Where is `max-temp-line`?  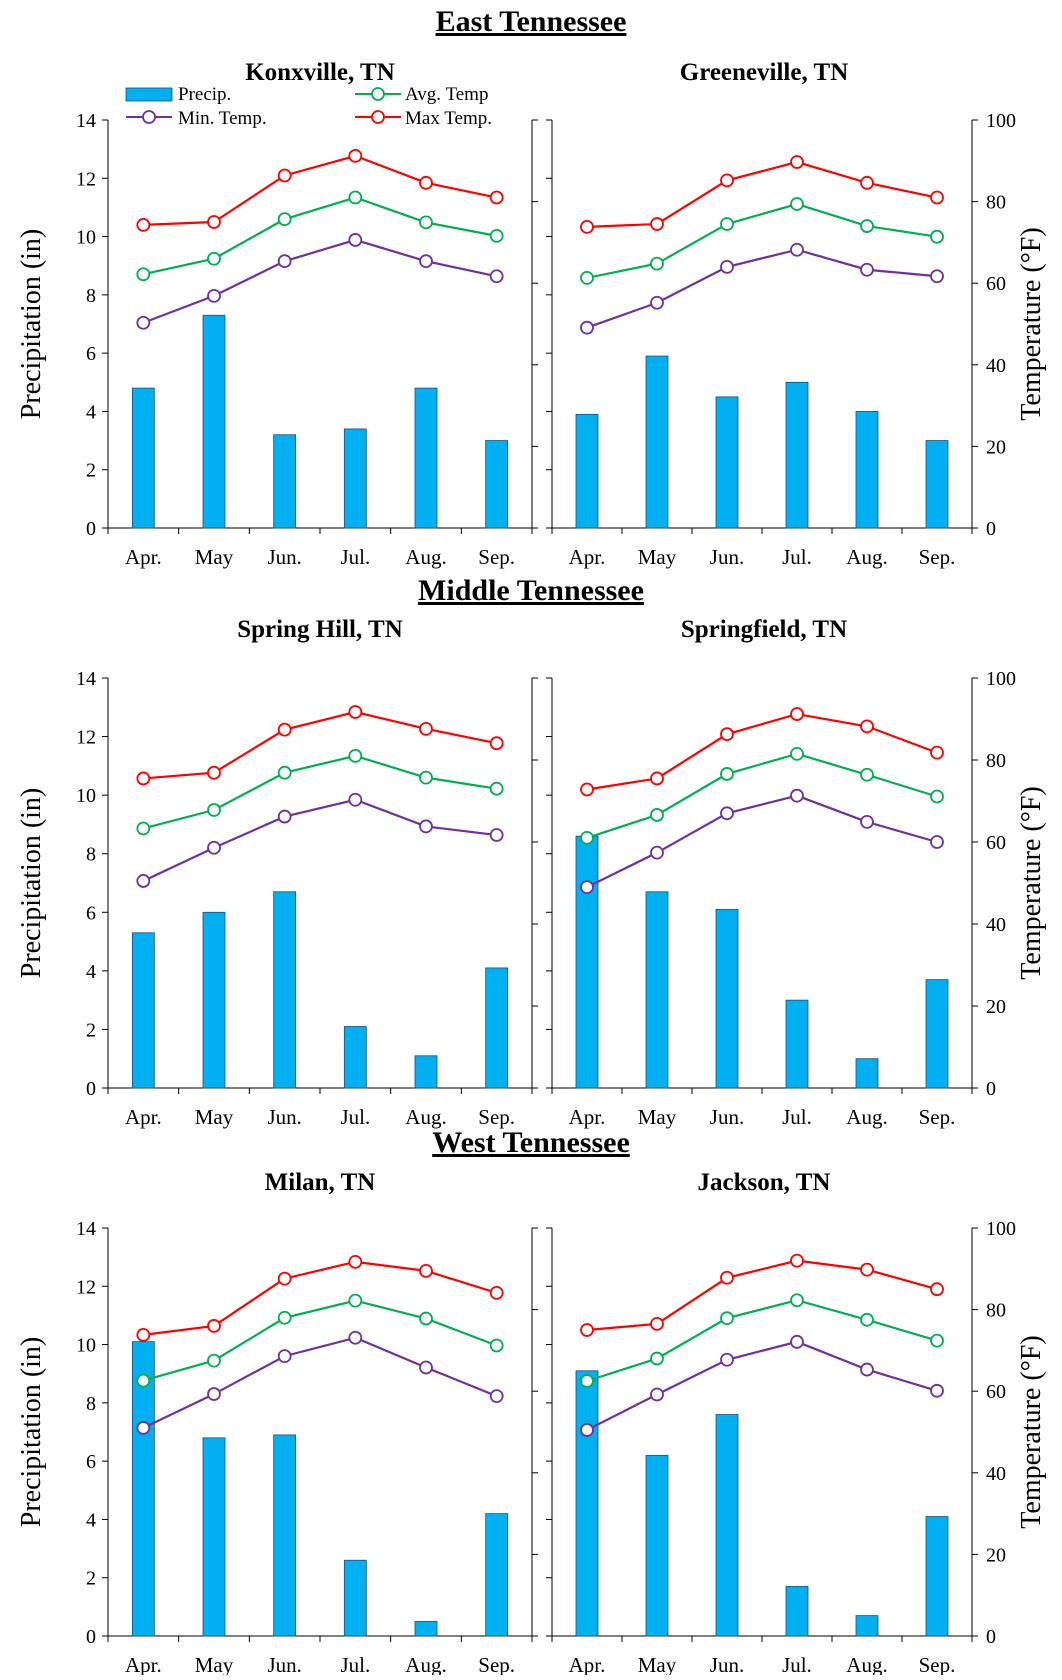
max-temp-line is located at coordinates (762, 1295).